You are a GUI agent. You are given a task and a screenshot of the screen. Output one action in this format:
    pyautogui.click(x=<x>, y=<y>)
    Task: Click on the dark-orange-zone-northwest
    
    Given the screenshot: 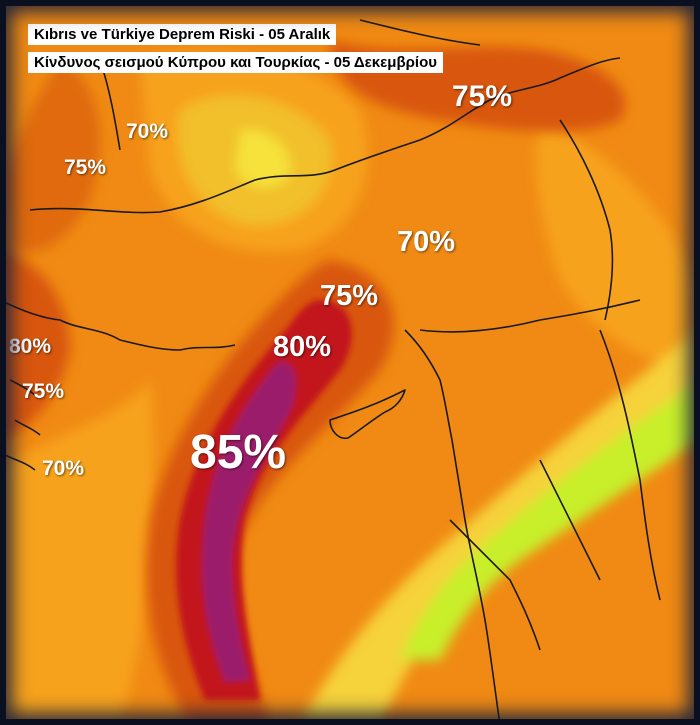 What is the action you would take?
    pyautogui.click(x=50, y=156)
    